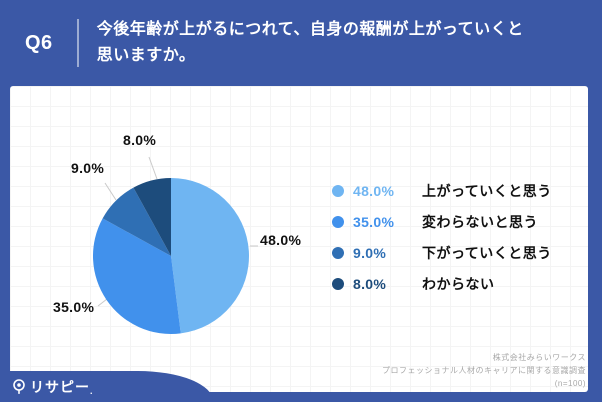  What do you see at coordinates (487, 191) in the screenshot?
I see `legend-label: 上がっていくと思う` at bounding box center [487, 191].